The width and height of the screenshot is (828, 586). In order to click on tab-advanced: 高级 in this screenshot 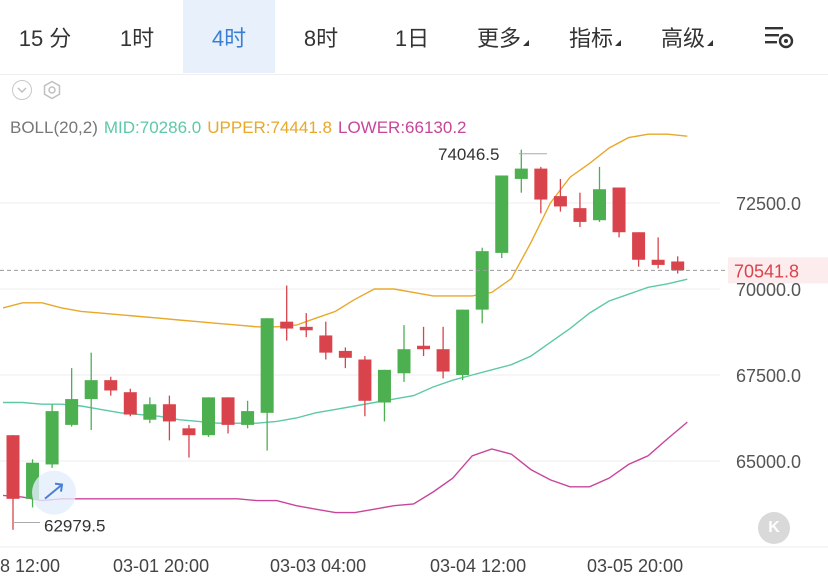, I will do `click(687, 36)`.